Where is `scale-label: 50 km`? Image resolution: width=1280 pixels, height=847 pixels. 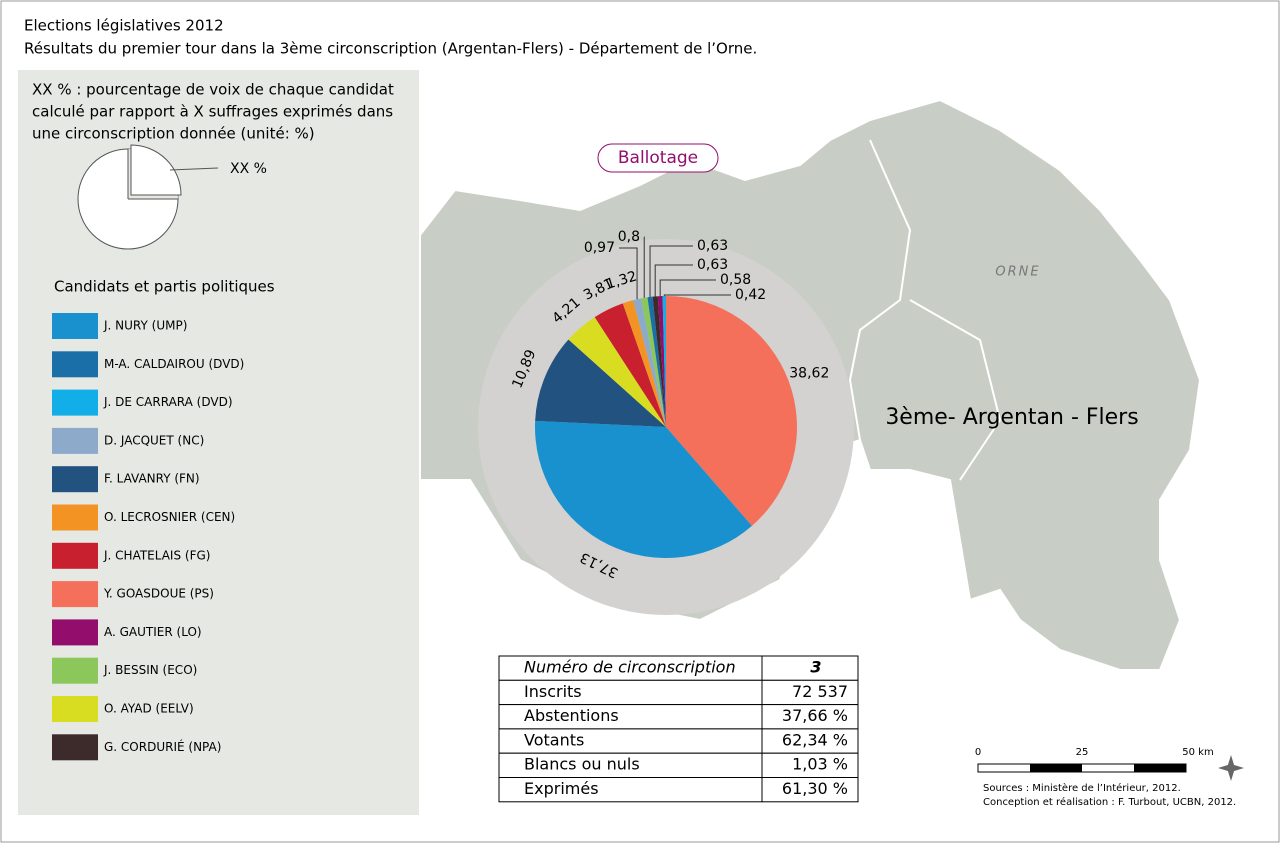
scale-label: 50 km is located at coordinates (1197, 752).